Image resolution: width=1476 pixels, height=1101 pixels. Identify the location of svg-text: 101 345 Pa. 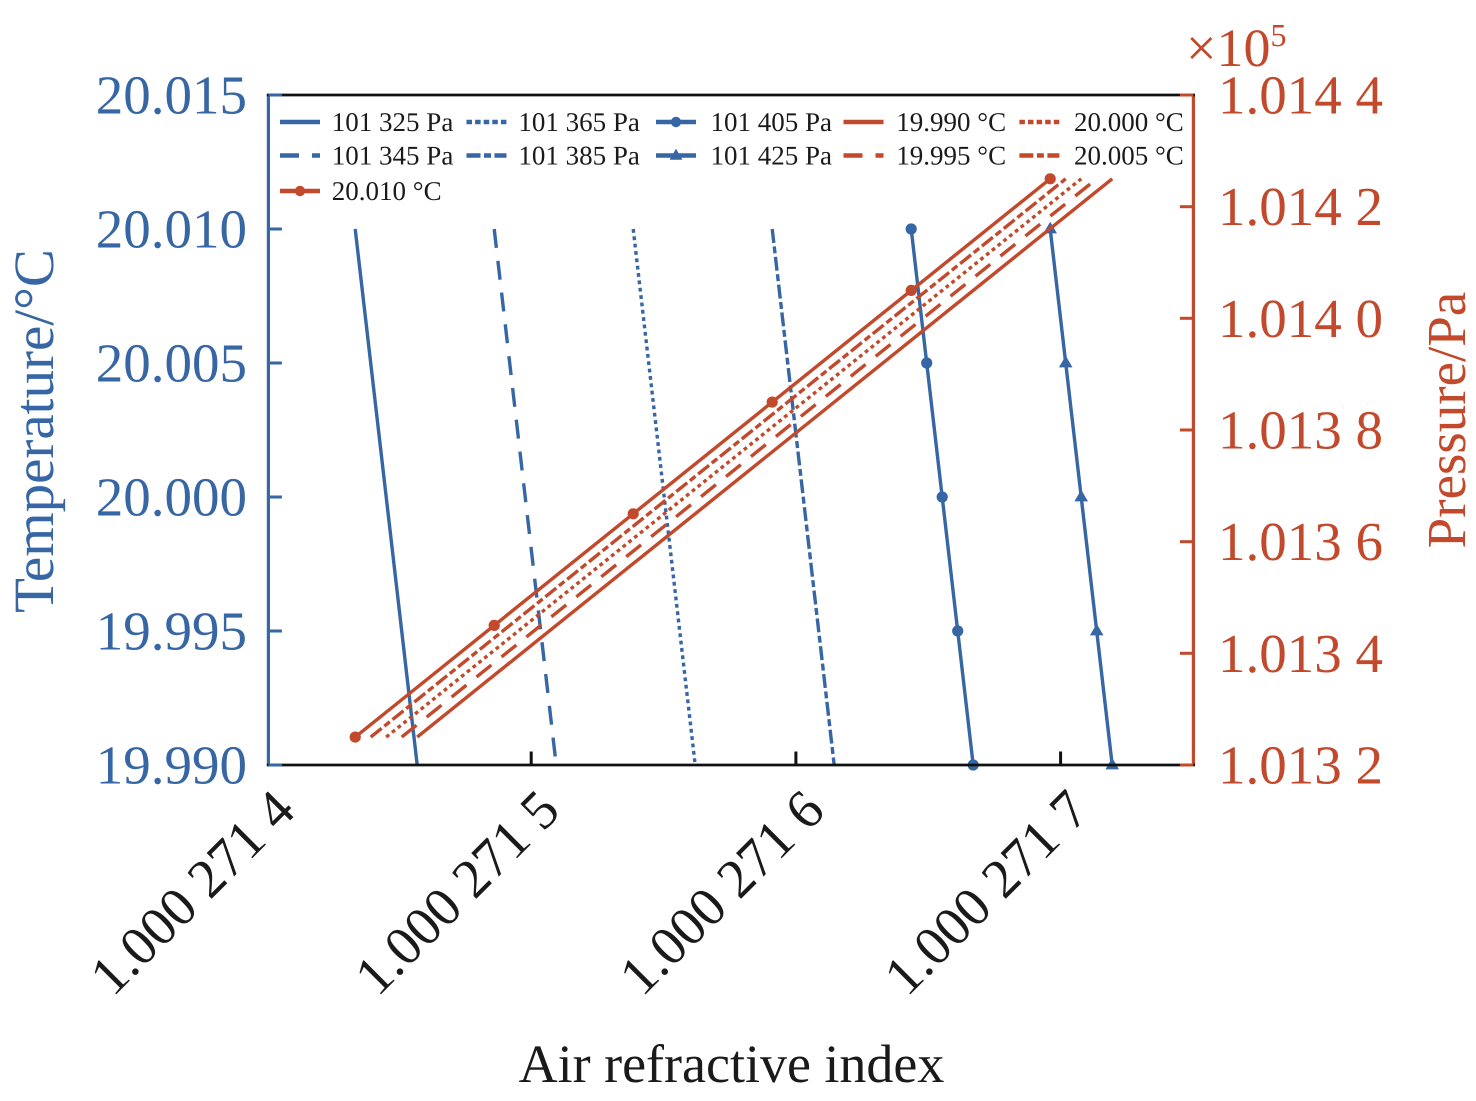
(393, 156).